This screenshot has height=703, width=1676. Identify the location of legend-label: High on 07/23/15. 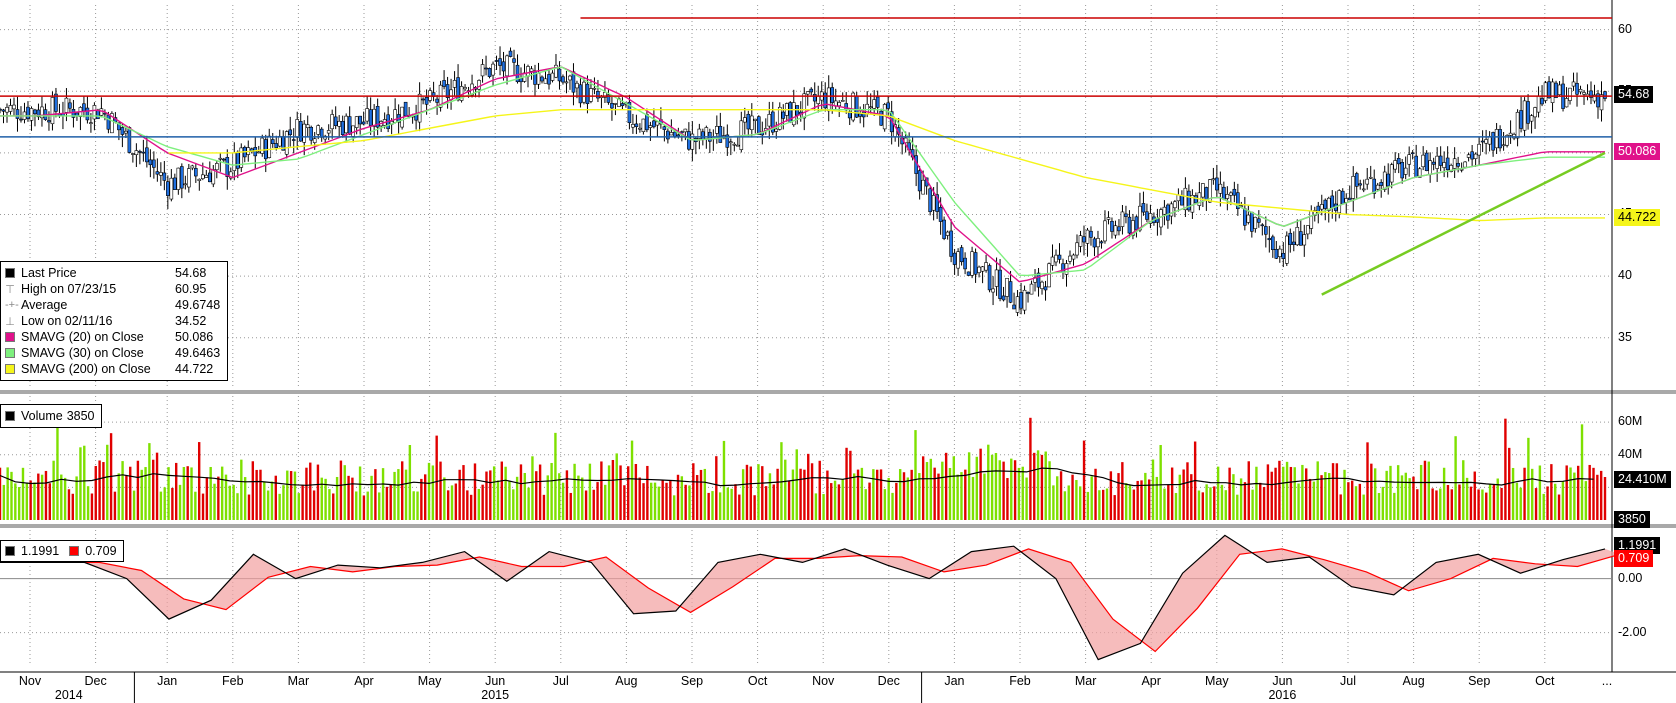
(69, 289).